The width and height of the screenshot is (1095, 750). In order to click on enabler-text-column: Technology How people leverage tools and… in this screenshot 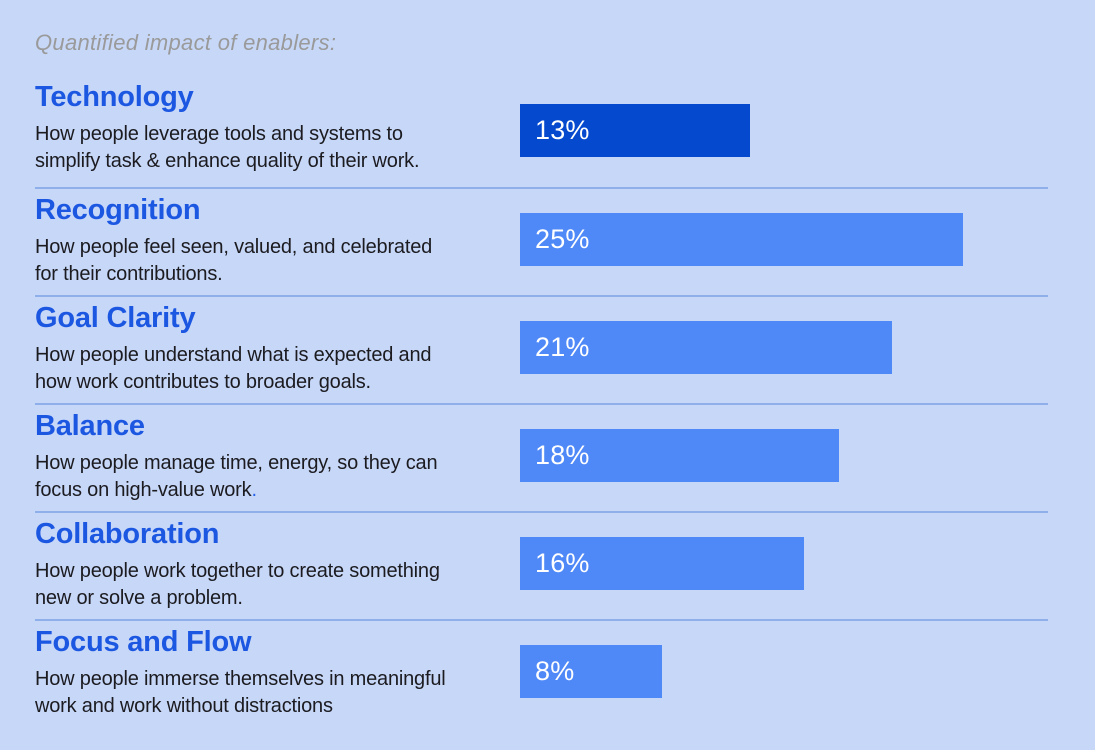, I will do `click(277, 127)`.